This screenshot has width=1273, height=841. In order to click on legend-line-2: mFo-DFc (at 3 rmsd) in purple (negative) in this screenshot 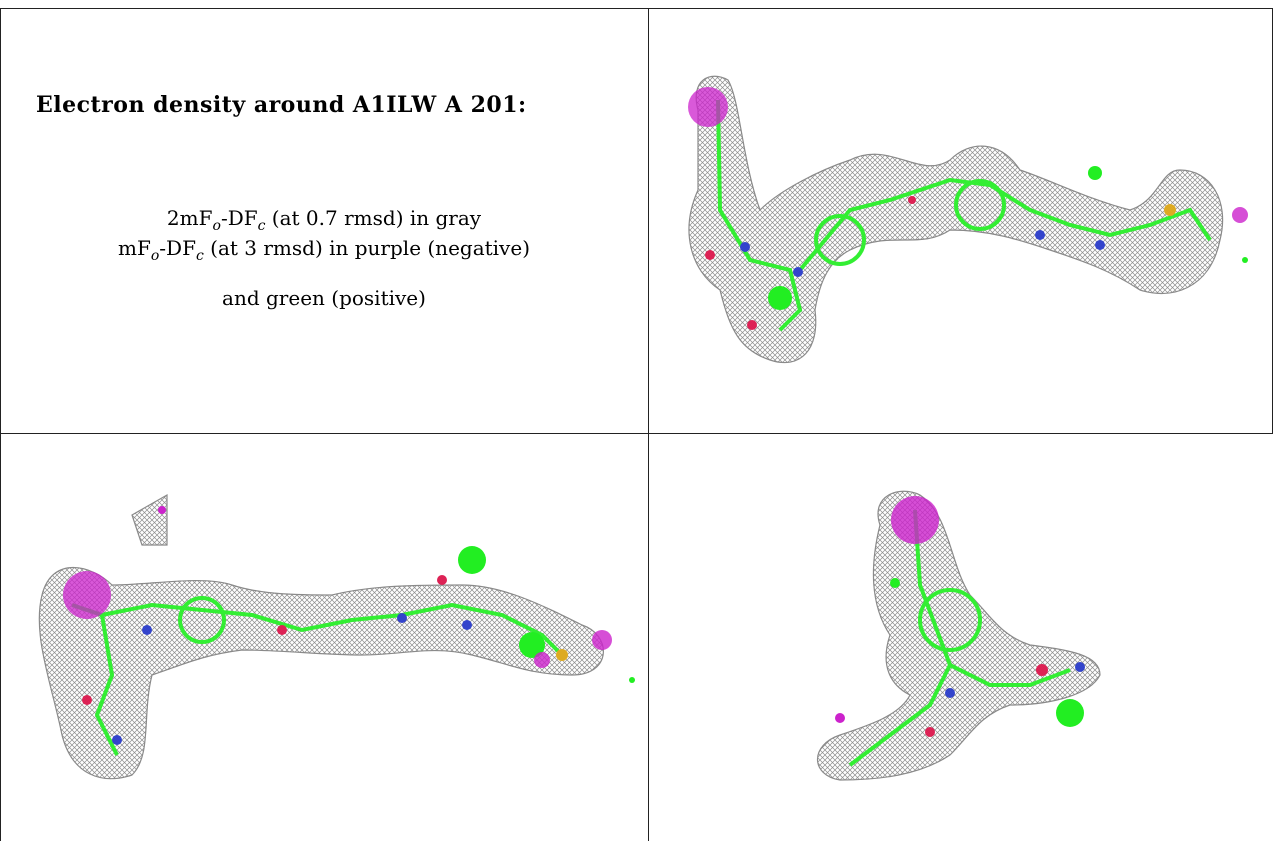, I will do `click(324, 250)`.